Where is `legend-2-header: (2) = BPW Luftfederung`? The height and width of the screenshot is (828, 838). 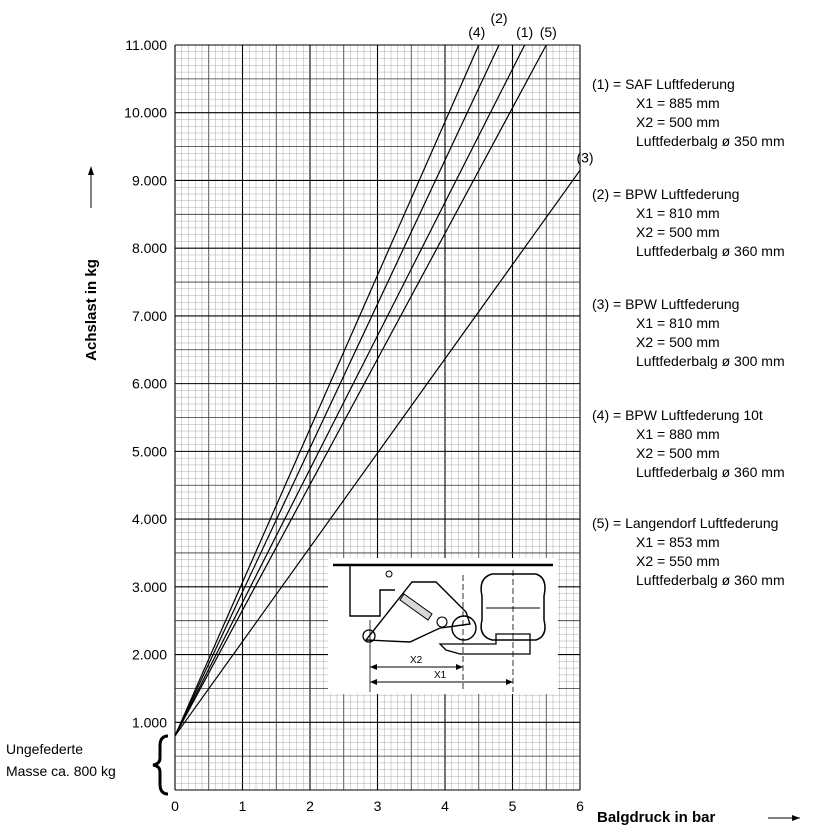 legend-2-header: (2) = BPW Luftfederung is located at coordinates (665, 194).